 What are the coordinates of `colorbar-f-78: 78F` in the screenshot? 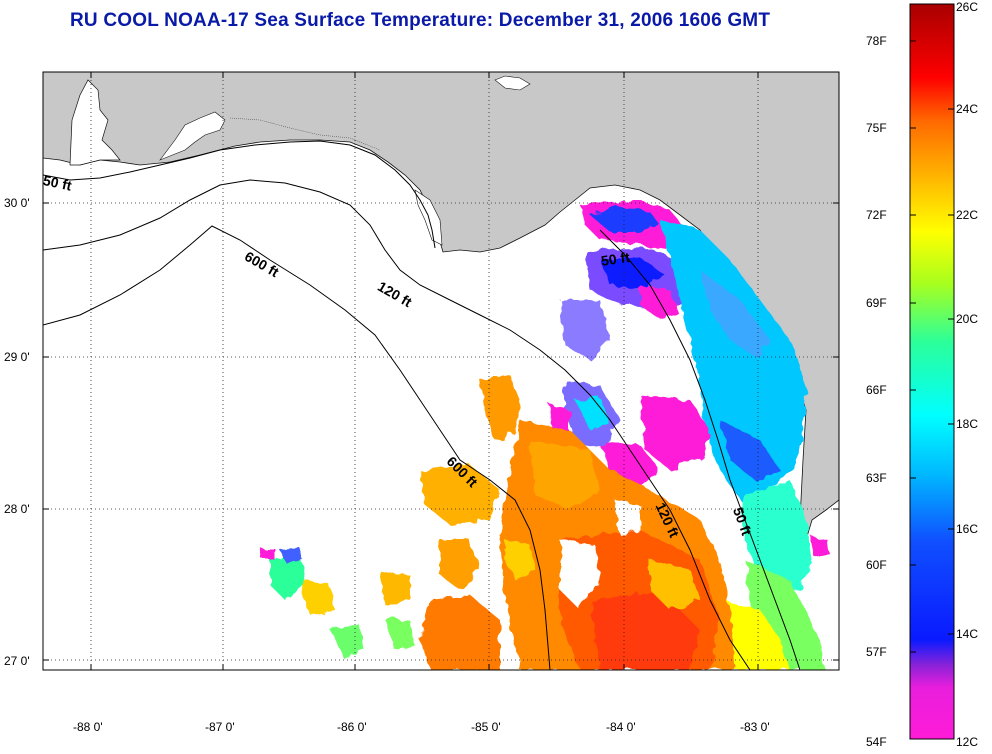 It's located at (876, 41).